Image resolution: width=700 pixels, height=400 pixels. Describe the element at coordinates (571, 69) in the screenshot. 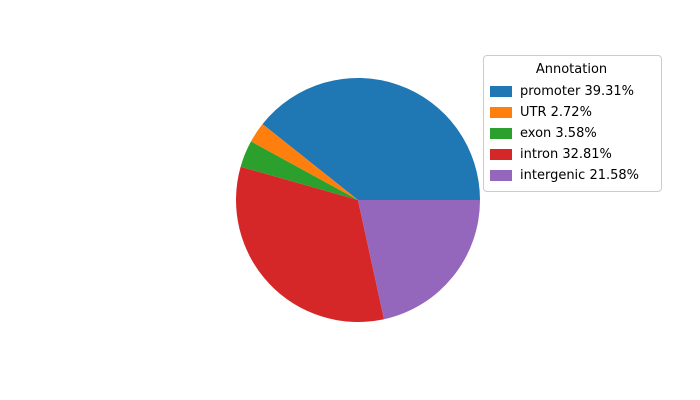

I see `legend-title: Annotation` at that location.